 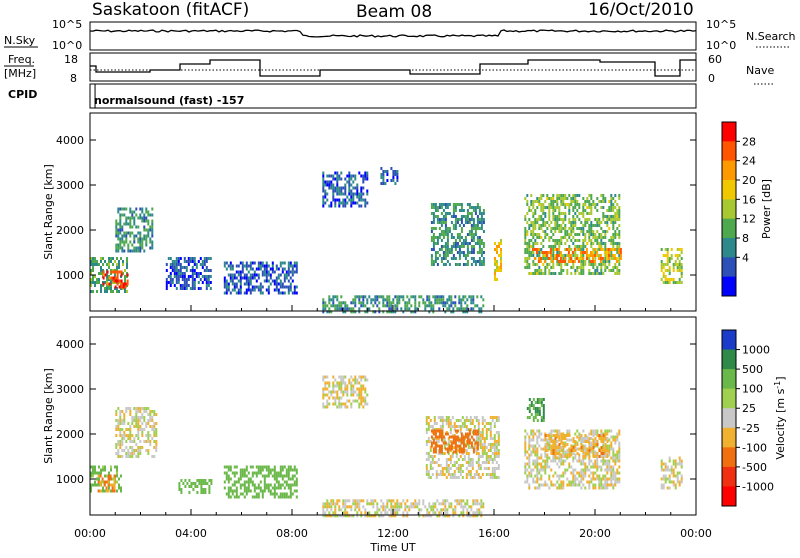 I want to click on echo-region, so click(x=115, y=279).